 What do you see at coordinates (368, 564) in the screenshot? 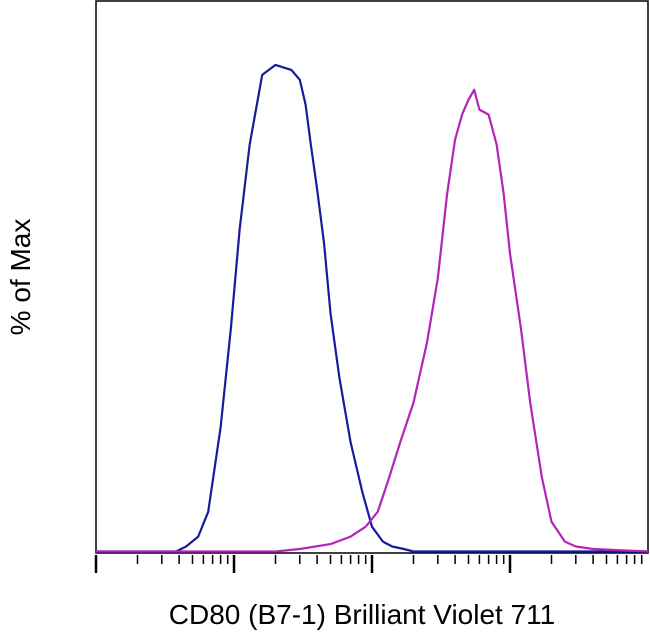
I see `x-axis-ticks` at bounding box center [368, 564].